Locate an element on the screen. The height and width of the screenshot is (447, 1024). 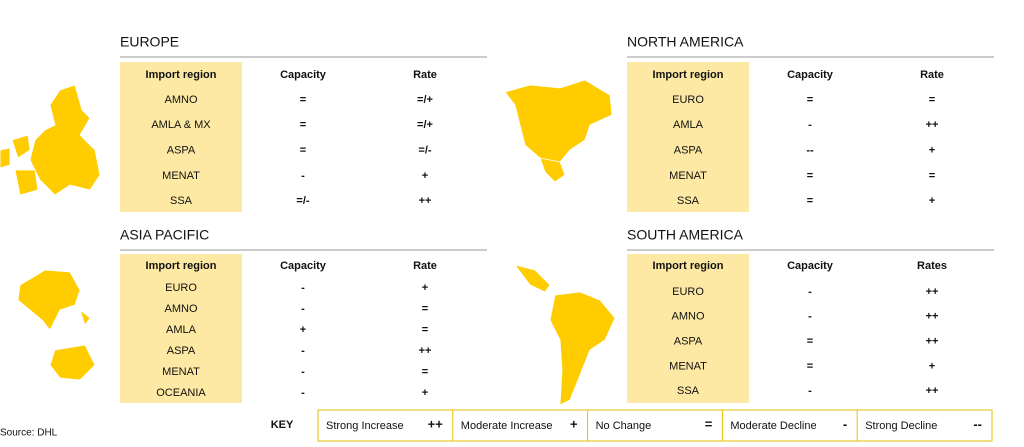
key-title: KEY is located at coordinates (282, 425).